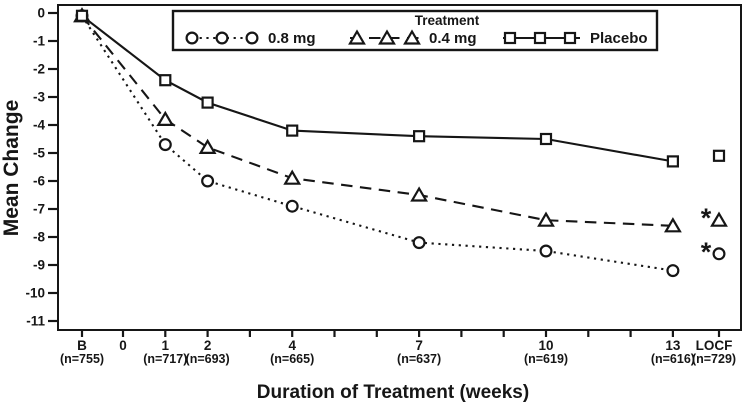 The height and width of the screenshot is (406, 750). I want to click on y-tick-label: -7, so click(39, 209).